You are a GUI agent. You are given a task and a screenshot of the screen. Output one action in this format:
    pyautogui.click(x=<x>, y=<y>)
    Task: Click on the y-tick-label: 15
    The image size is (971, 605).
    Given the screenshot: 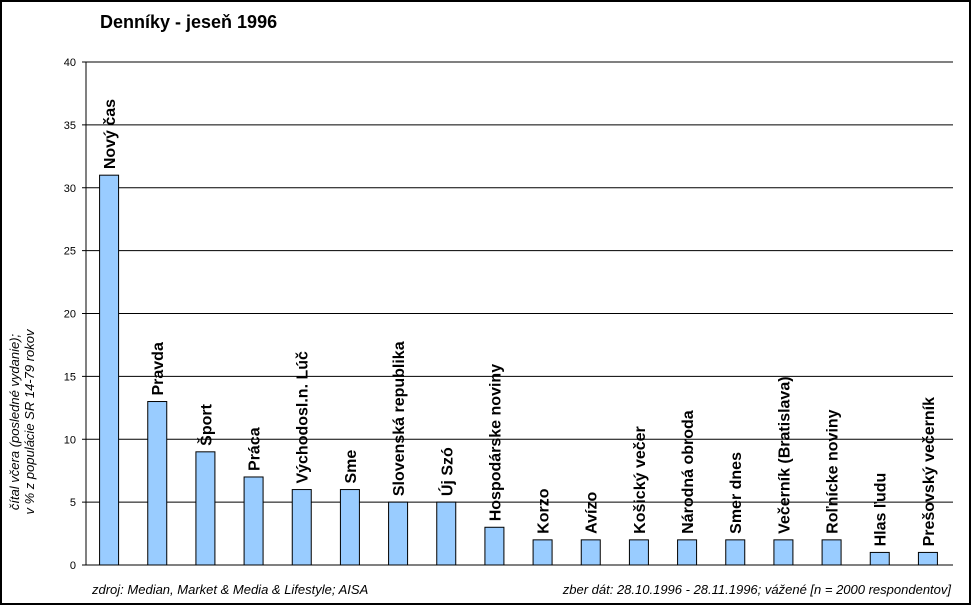 What is the action you would take?
    pyautogui.click(x=70, y=377)
    